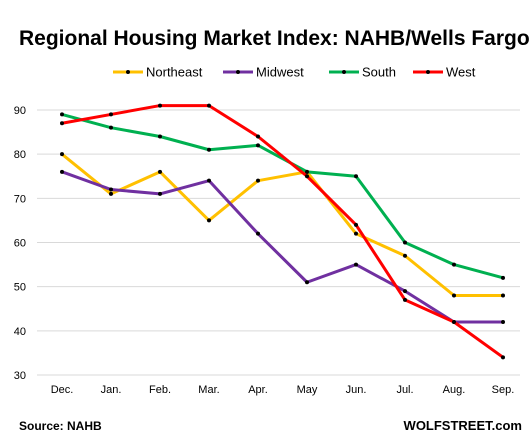 The width and height of the screenshot is (530, 448). Describe the element at coordinates (454, 390) in the screenshot. I see `x-tick-label: Aug.` at that location.